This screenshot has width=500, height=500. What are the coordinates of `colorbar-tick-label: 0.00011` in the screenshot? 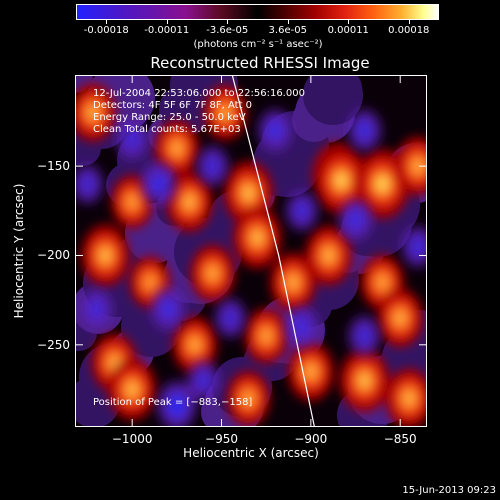 It's located at (348, 30).